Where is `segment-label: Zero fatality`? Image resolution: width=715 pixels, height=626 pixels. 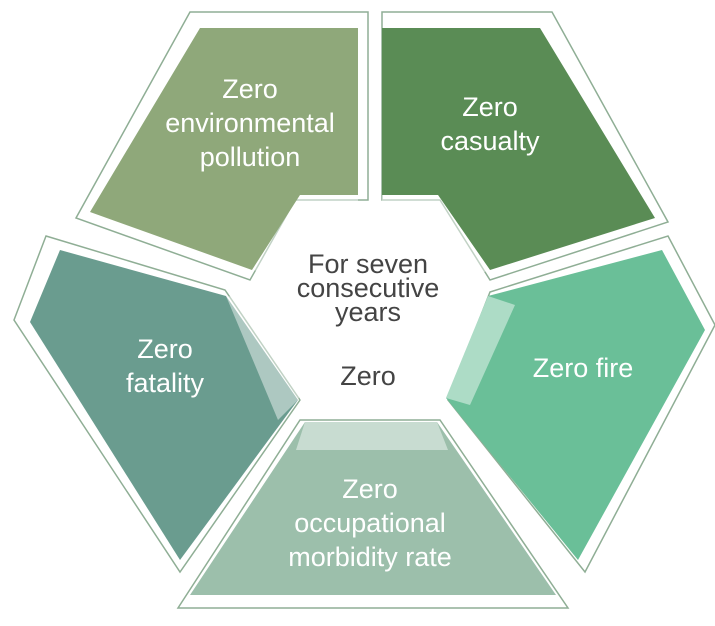
segment-label: Zero fatality is located at coordinates (165, 366).